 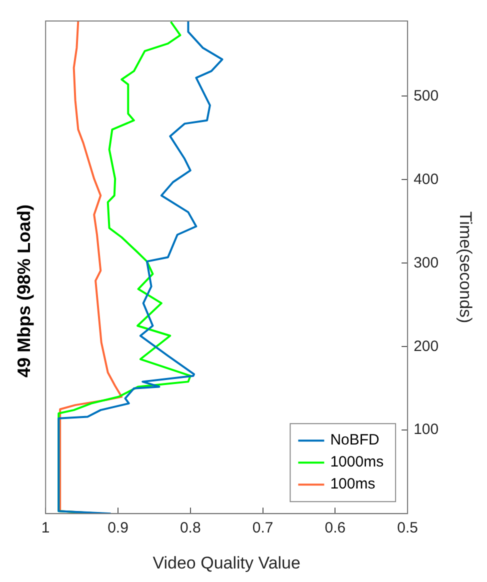 I want to click on y-axis-title: Time(seconds), so click(x=466, y=267).